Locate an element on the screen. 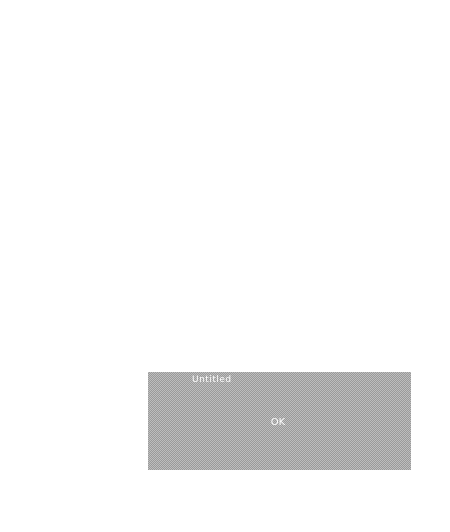 The height and width of the screenshot is (532, 450). ok-button: OK is located at coordinates (278, 423).